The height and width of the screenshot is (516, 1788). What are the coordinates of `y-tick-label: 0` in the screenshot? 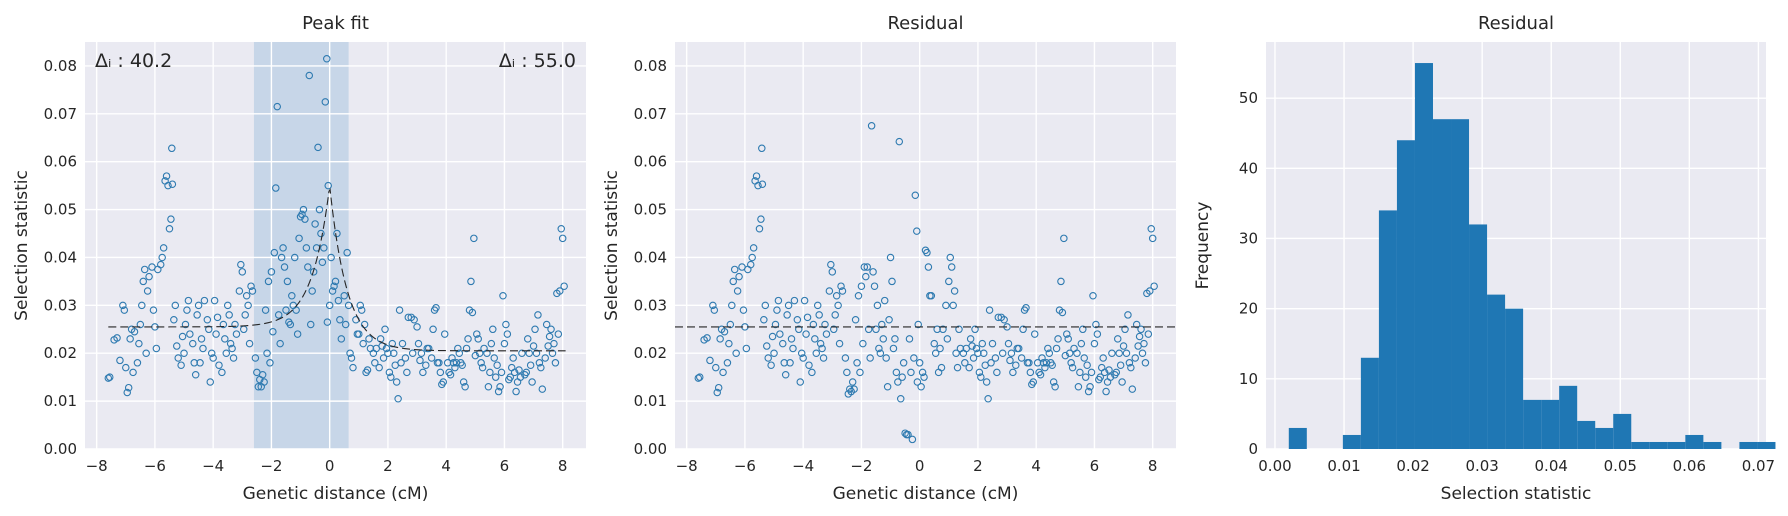 It's located at (1253, 449).